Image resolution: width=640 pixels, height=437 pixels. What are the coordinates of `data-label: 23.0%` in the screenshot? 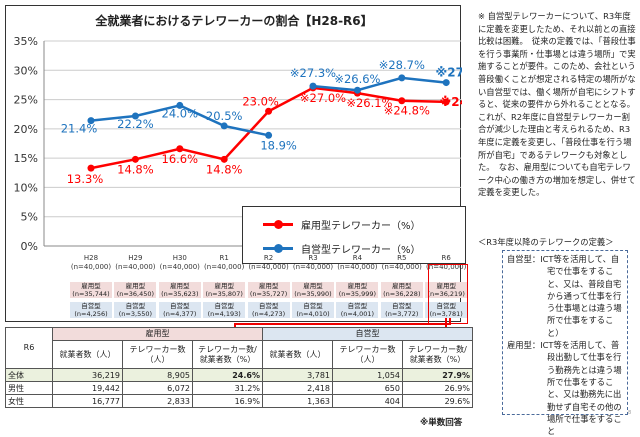 It's located at (260, 101).